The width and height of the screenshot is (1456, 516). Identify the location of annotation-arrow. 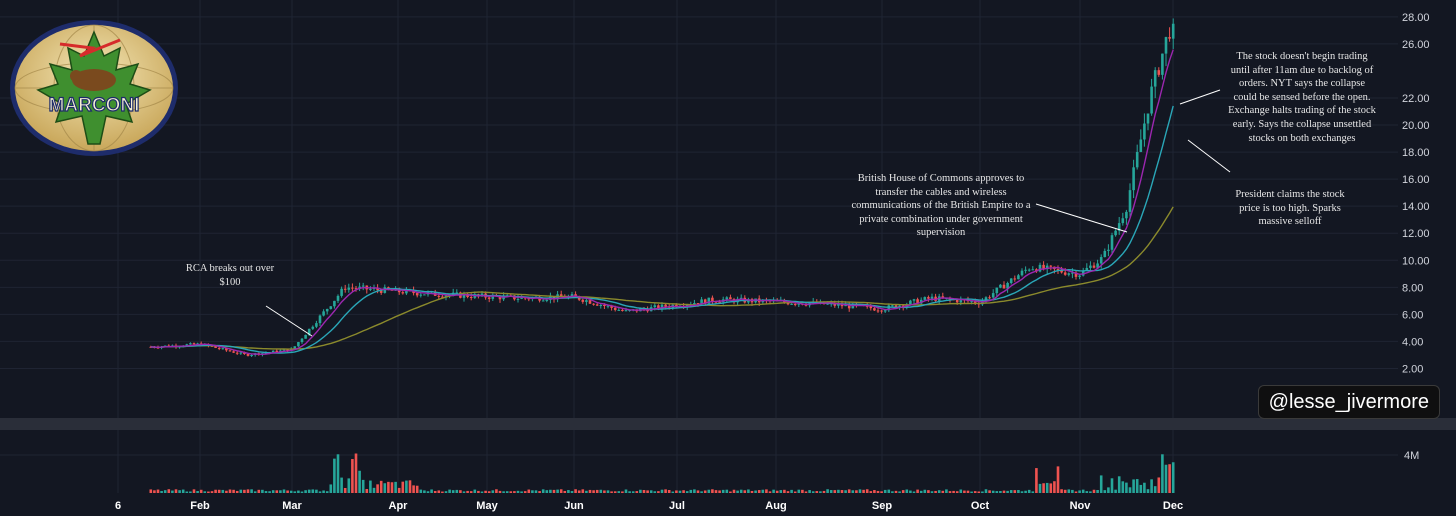
(1209, 156).